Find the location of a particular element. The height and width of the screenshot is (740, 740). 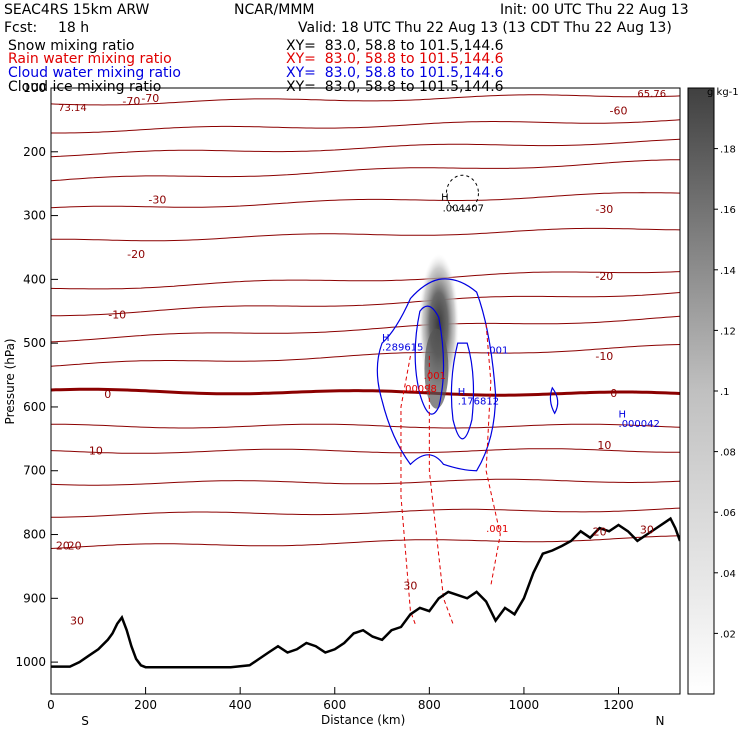

center-title: NCAR/MMM is located at coordinates (274, 10).